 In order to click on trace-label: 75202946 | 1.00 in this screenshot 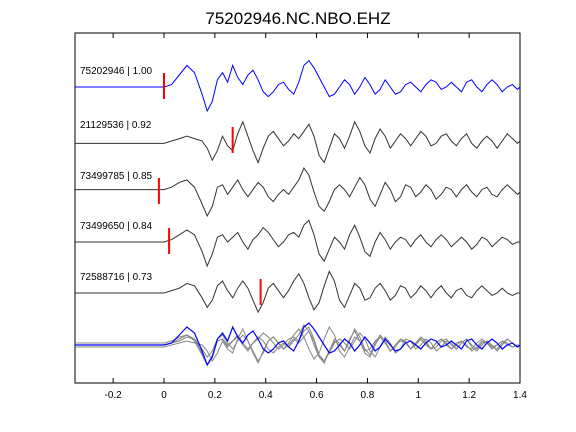, I will do `click(116, 71)`.